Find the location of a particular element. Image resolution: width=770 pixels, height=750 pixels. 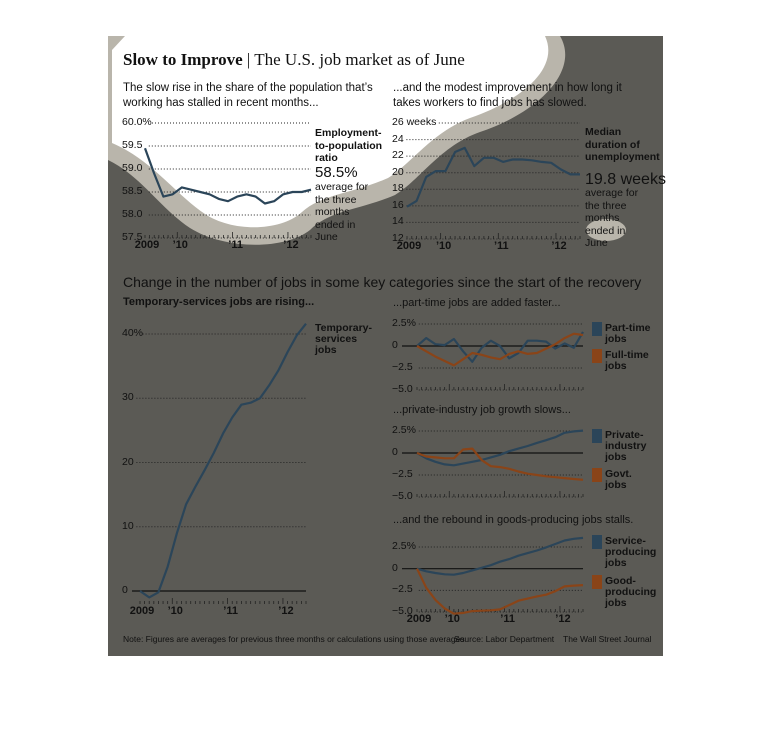

serv-xtick-label: ’11 is located at coordinates (507, 619).